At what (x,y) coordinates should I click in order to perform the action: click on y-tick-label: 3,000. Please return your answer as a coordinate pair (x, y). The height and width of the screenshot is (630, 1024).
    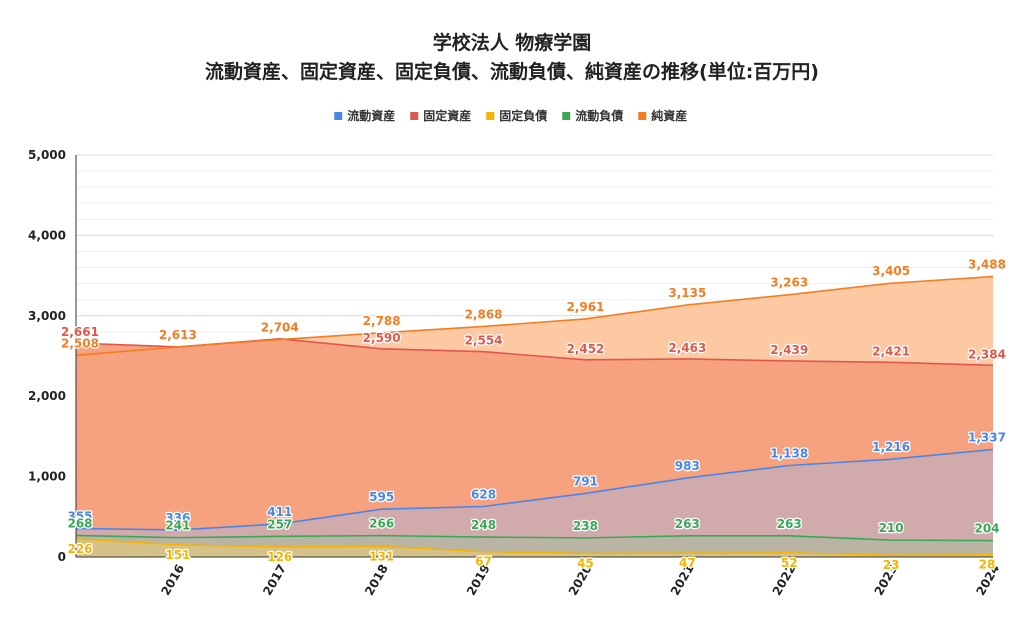
    Looking at the image, I should click on (47, 316).